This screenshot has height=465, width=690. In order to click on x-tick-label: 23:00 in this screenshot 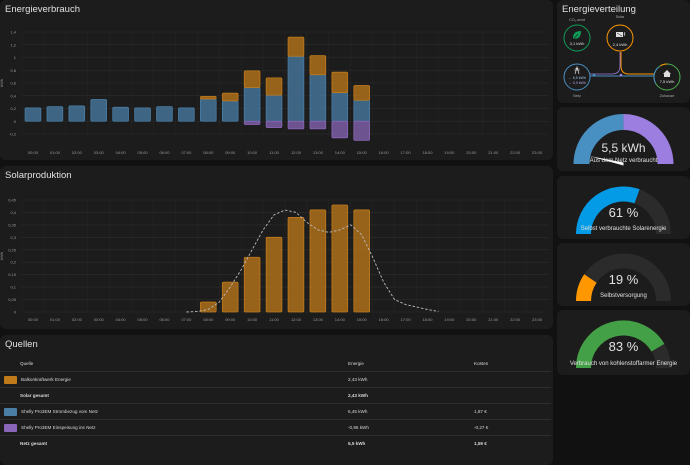, I will do `click(537, 319)`.